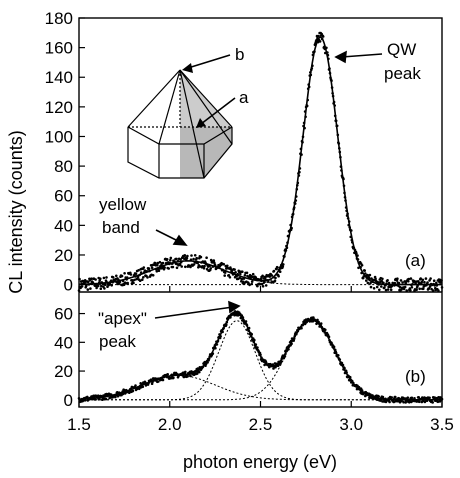  I want to click on annotation-apex-peak: peak, so click(117, 341).